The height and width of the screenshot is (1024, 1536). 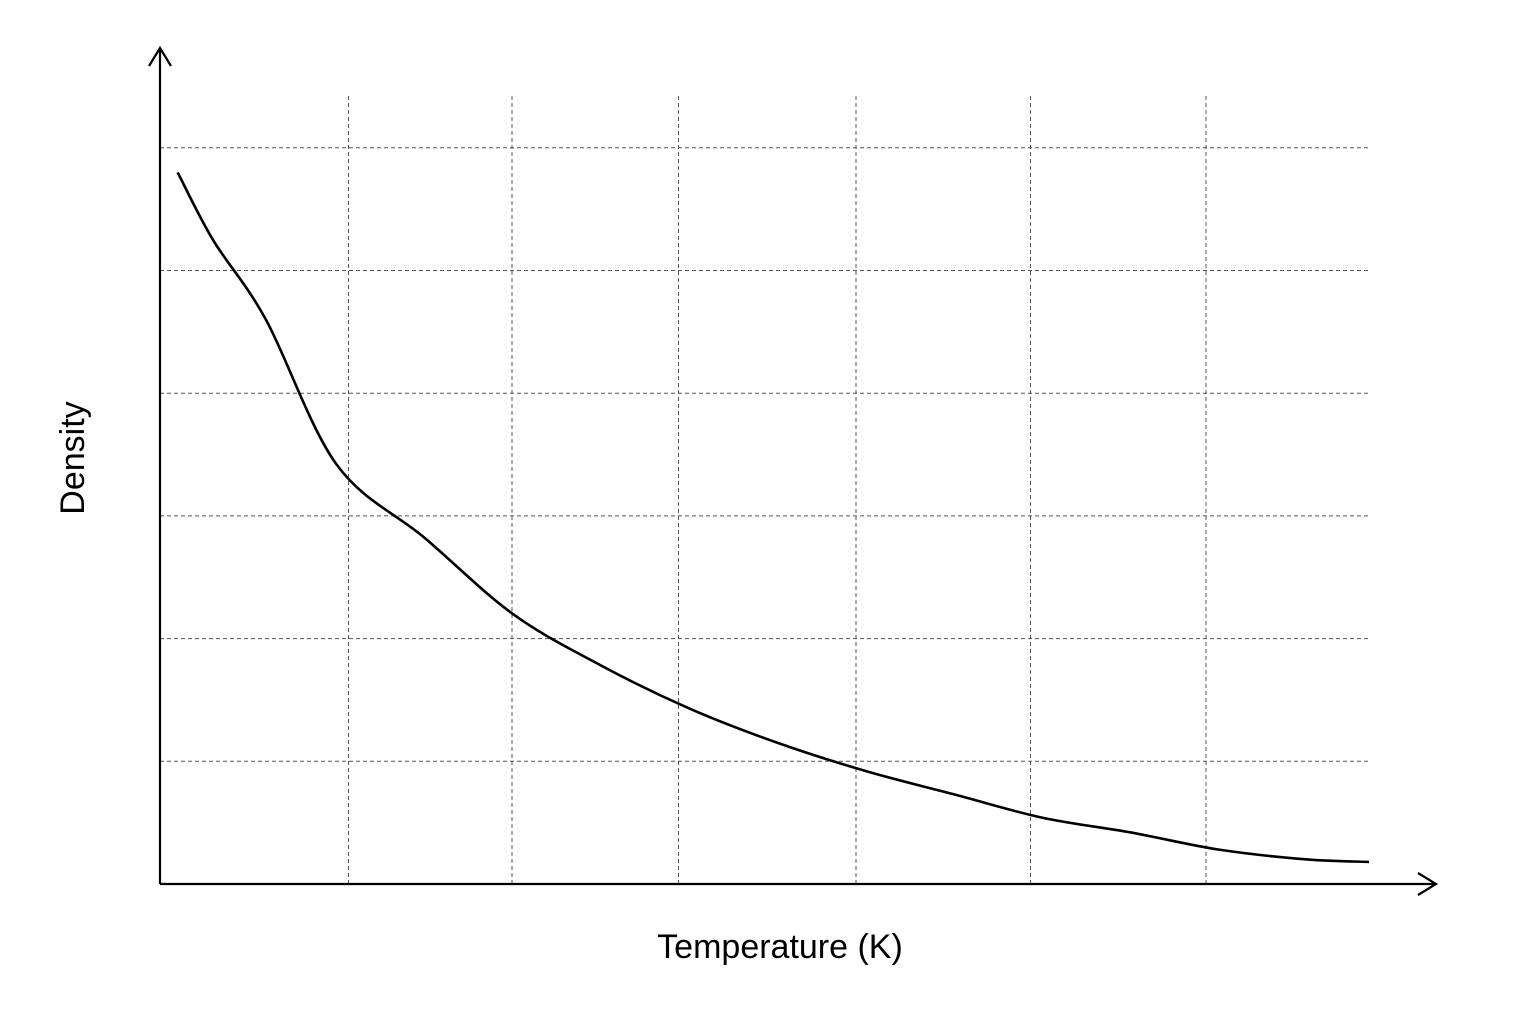 I want to click on x-axis-arrow, so click(x=1428, y=884).